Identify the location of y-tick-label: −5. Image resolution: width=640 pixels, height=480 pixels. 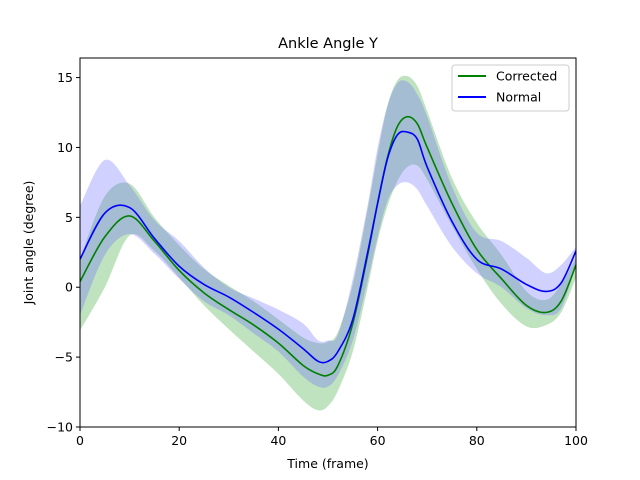
(64, 357).